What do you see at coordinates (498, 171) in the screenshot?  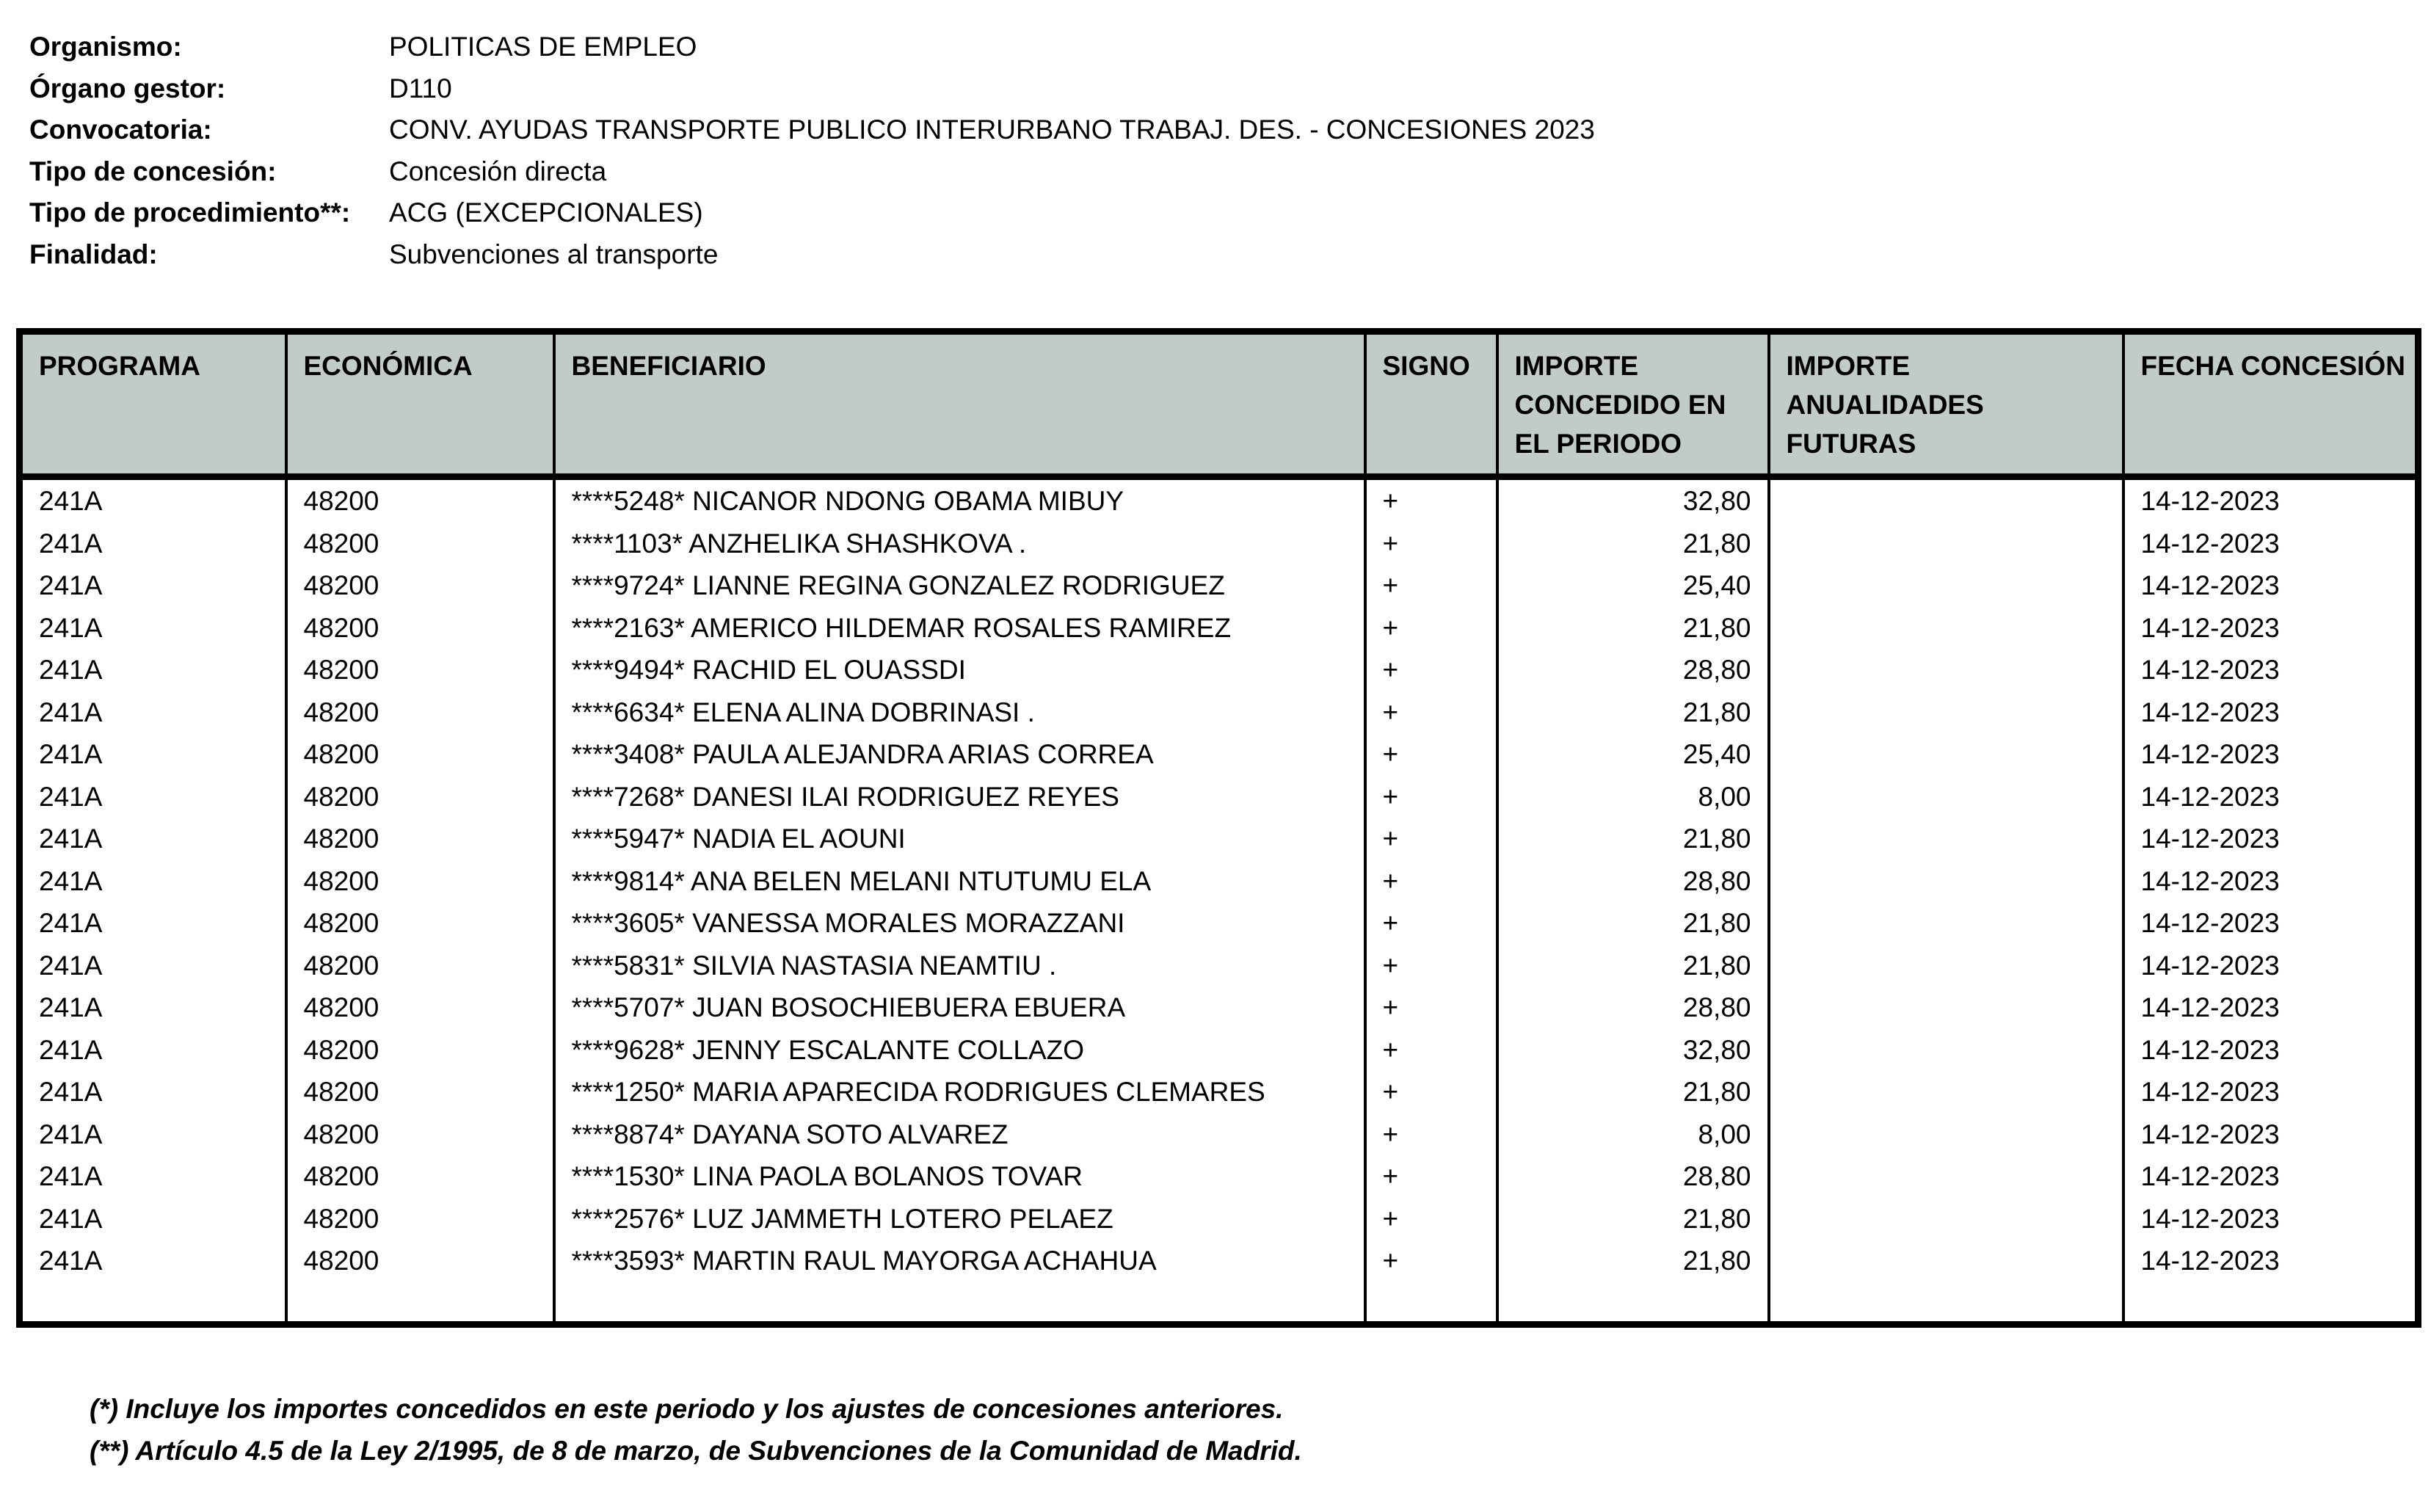 I see `meta-value: Concesión directa` at bounding box center [498, 171].